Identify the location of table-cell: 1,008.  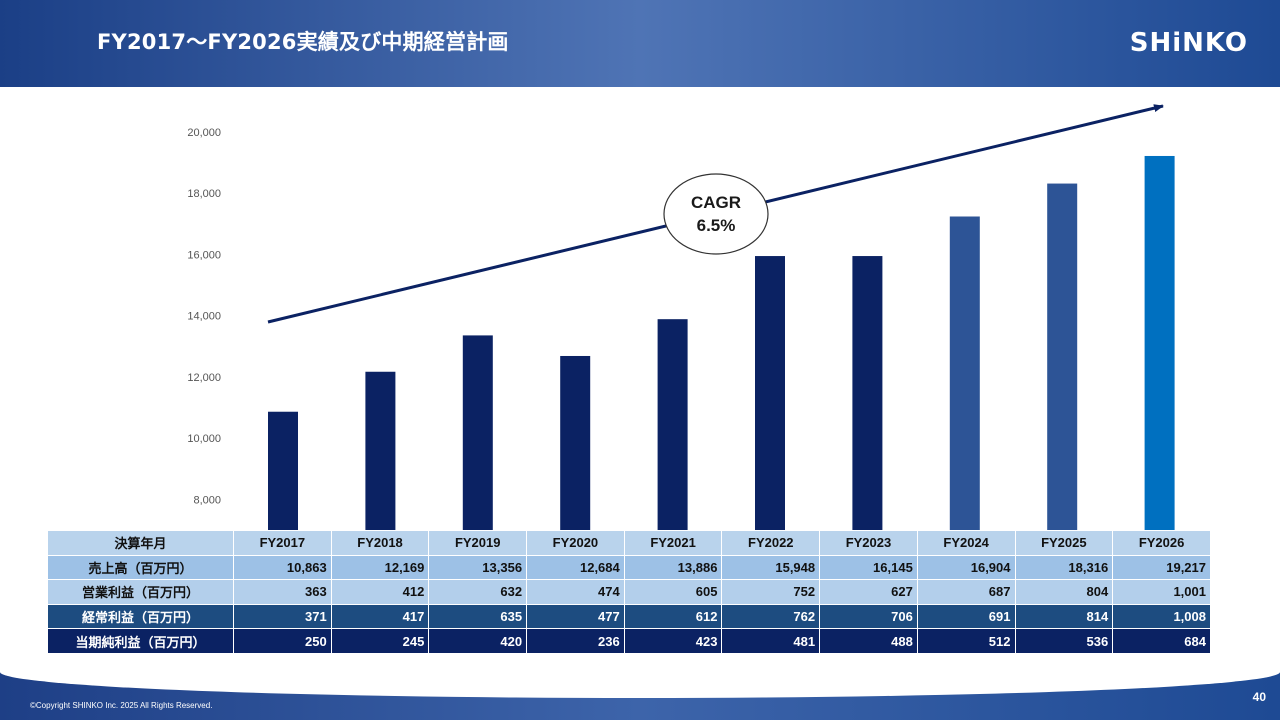
(1161, 616).